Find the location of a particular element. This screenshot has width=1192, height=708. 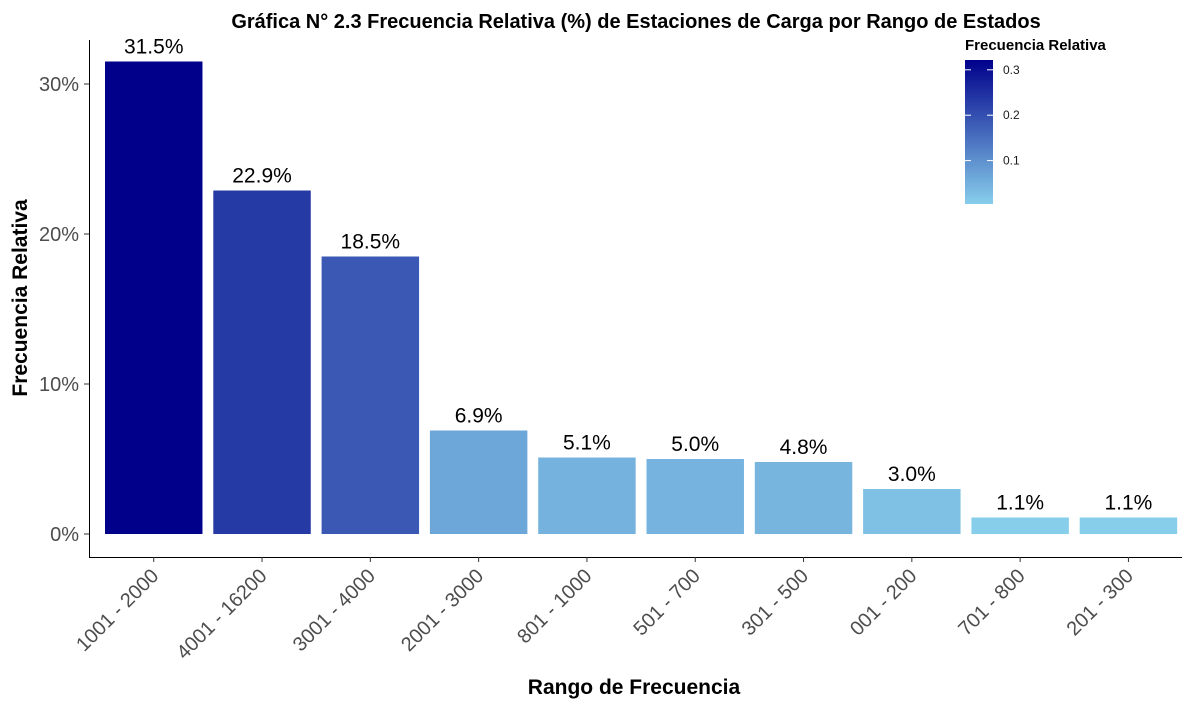

x-tick-label: 3001 - 4000 is located at coordinates (334, 610).